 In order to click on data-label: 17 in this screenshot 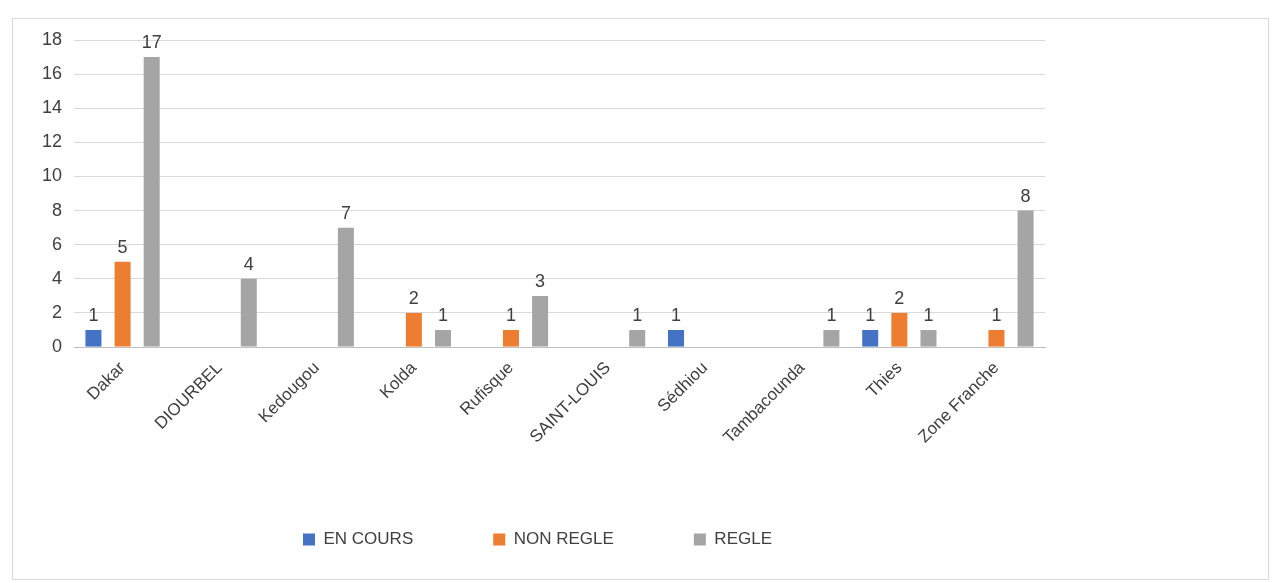, I will do `click(151, 42)`.